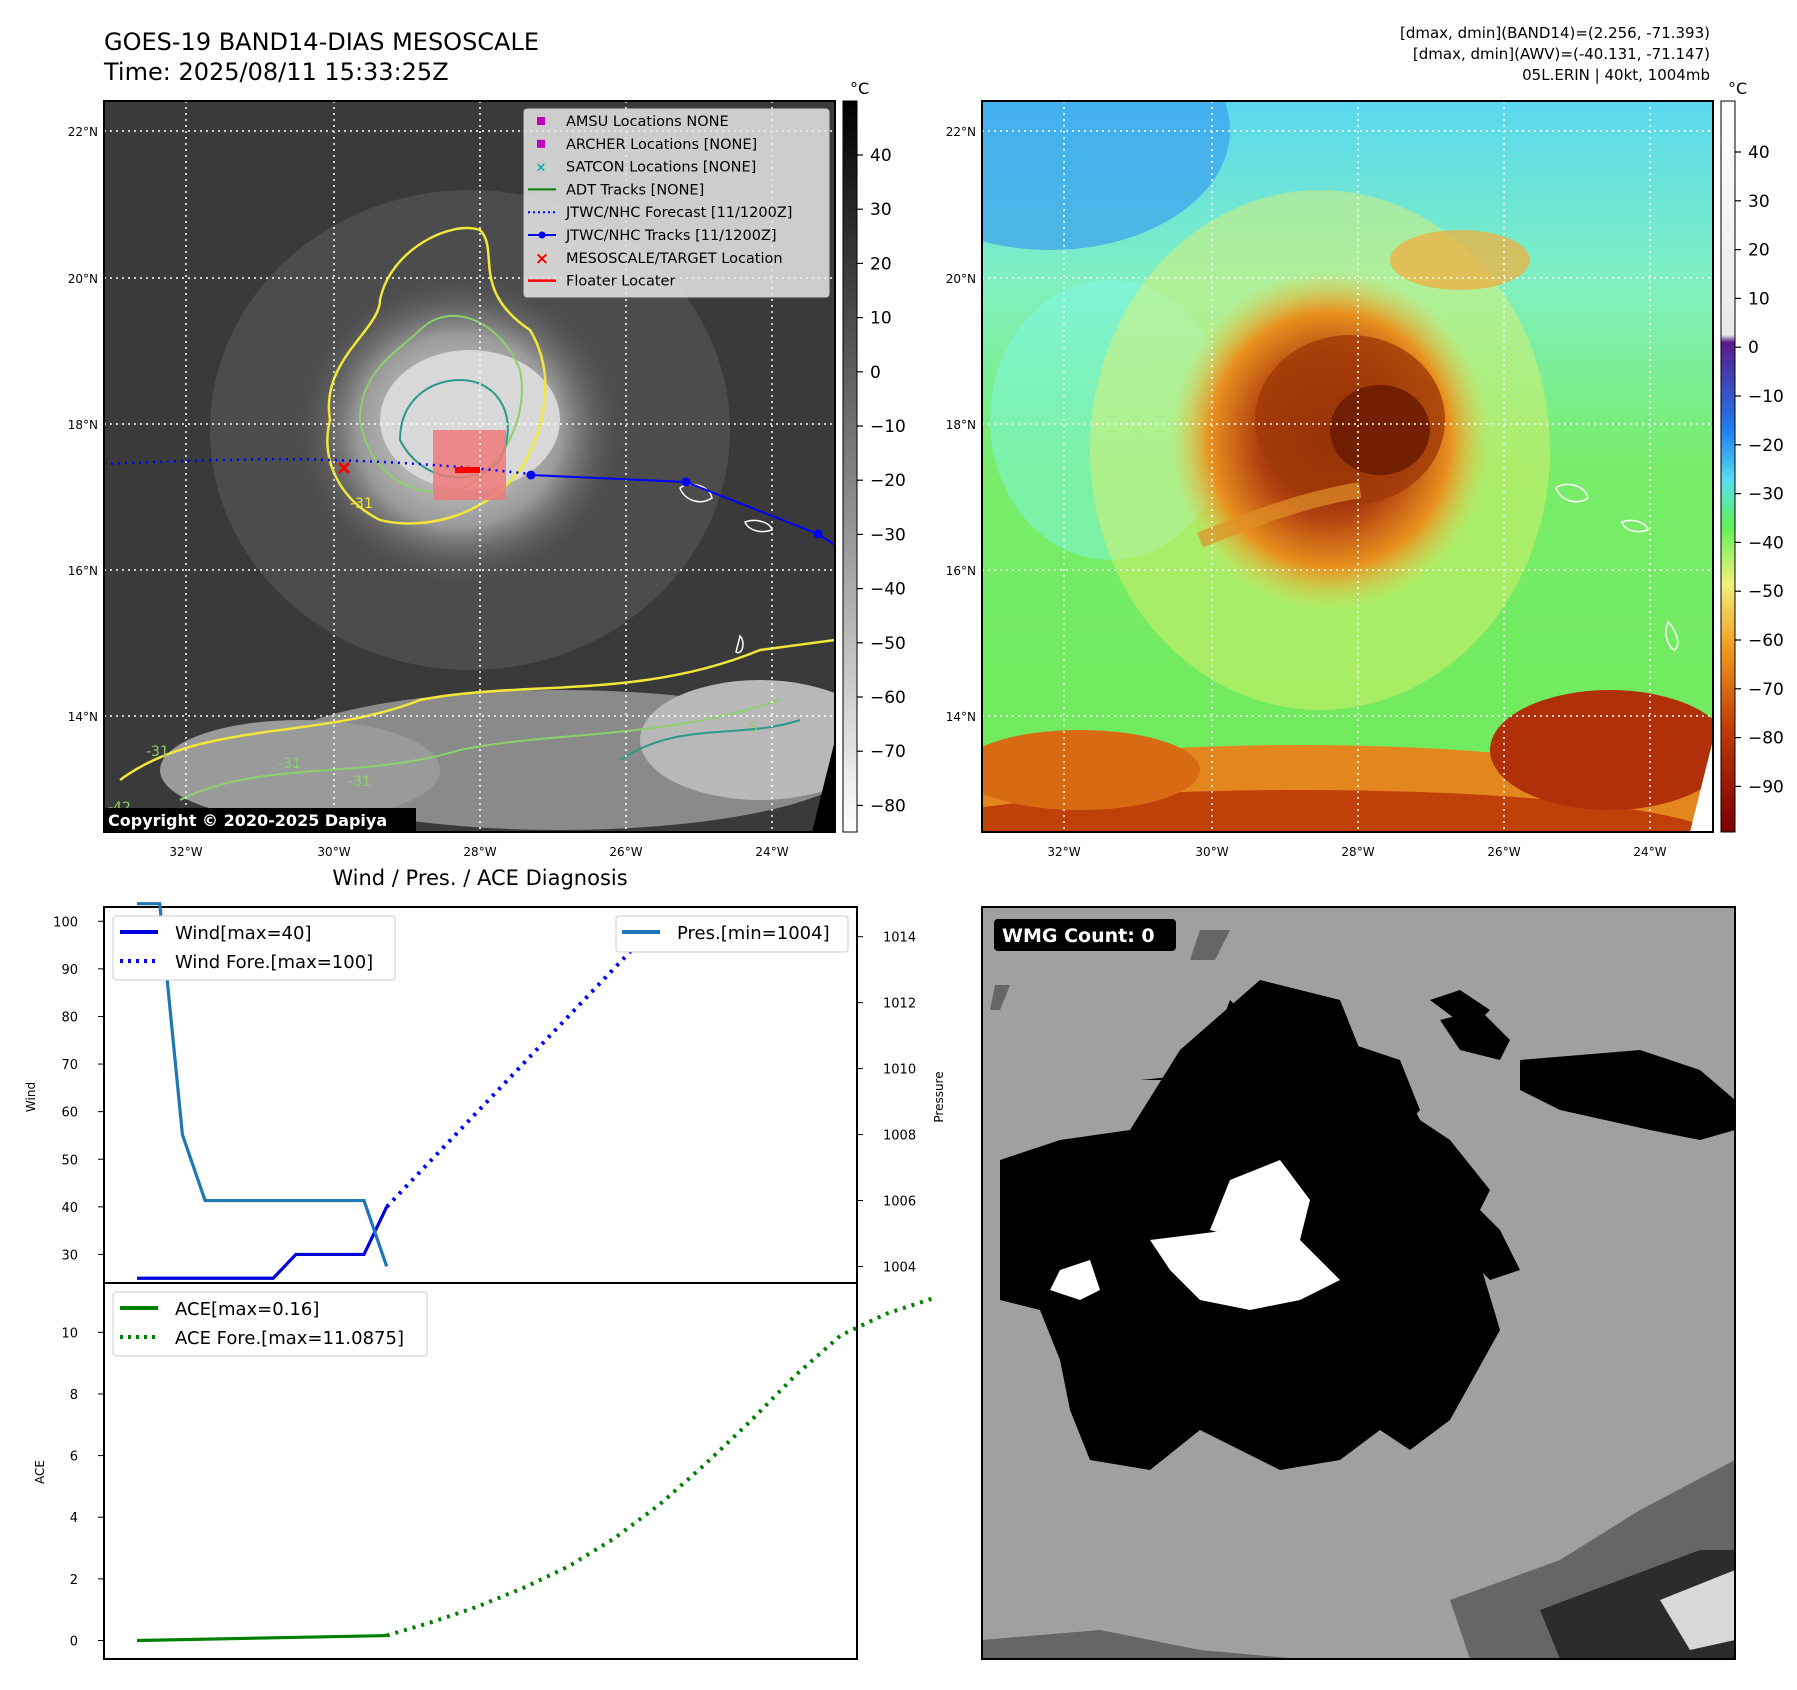  I want to click on ace-axis-label: ACE, so click(40, 1472).